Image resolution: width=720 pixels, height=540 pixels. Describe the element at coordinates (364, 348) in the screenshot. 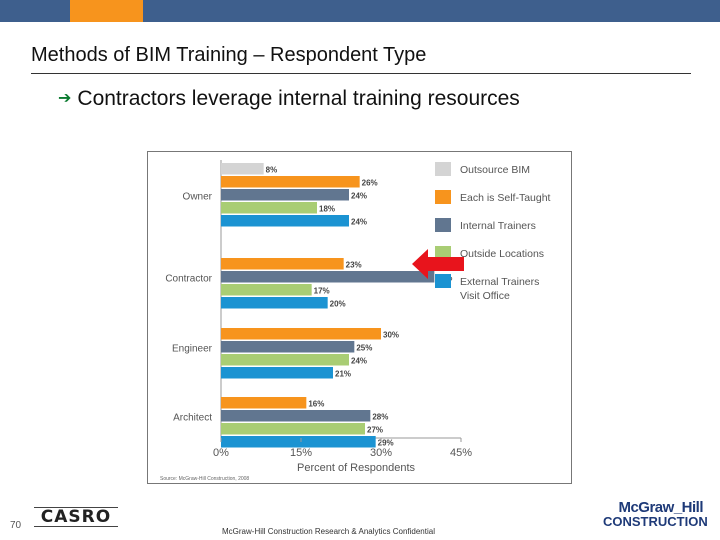

I see `data-label: 25%` at that location.